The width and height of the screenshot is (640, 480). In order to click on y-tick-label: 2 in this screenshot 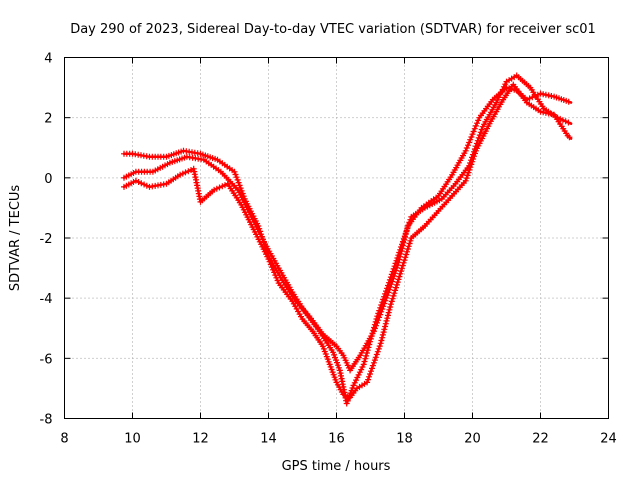, I will do `click(48, 119)`.